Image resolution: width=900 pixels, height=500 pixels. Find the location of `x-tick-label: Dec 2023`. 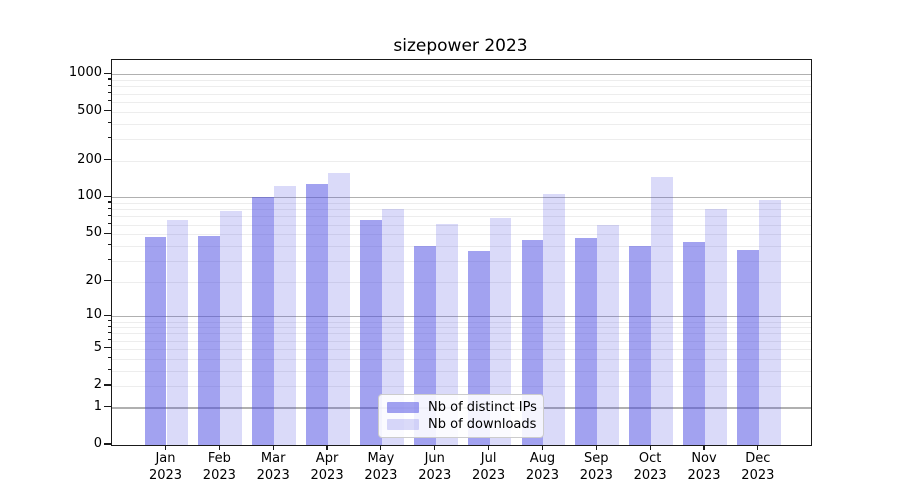

x-tick-label: Dec 2023 is located at coordinates (758, 467).